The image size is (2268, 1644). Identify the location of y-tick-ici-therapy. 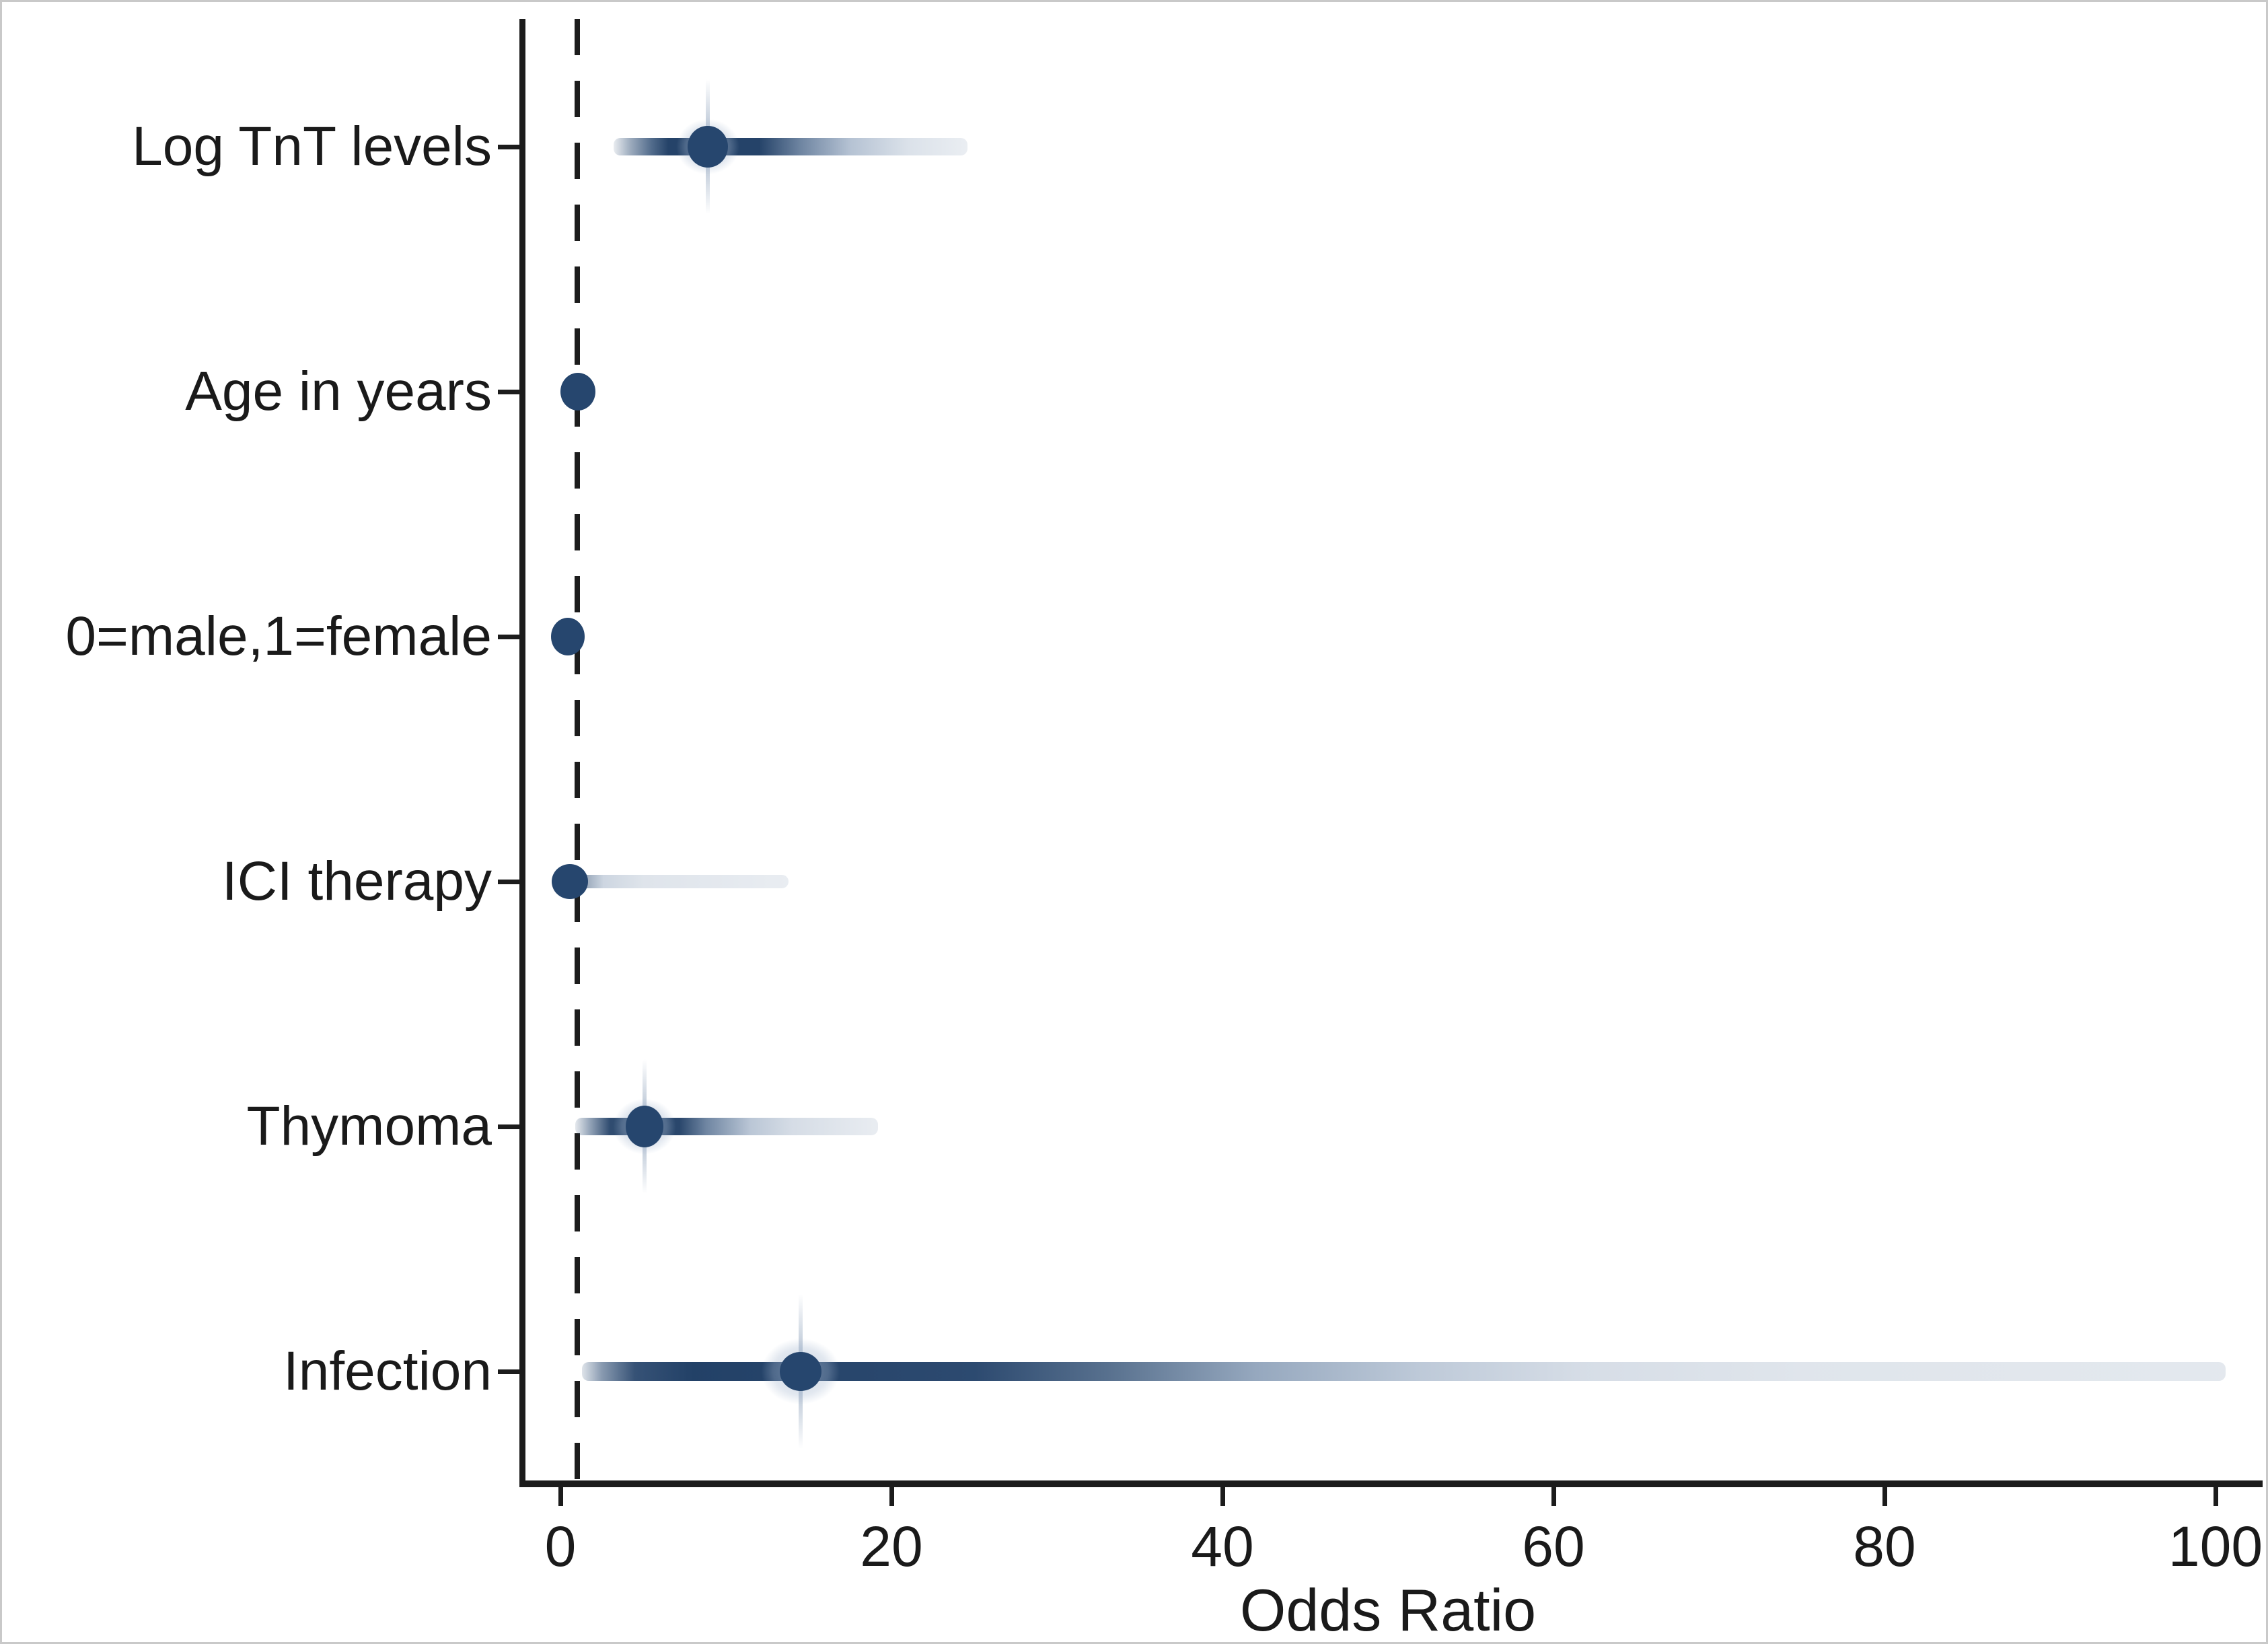
(510, 882).